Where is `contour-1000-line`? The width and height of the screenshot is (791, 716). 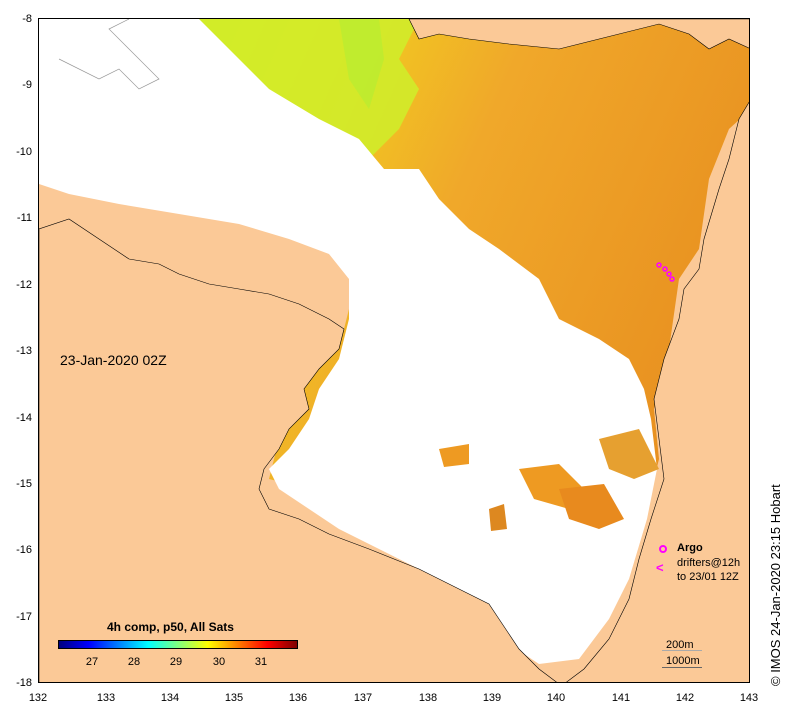
contour-1000-line is located at coordinates (682, 667).